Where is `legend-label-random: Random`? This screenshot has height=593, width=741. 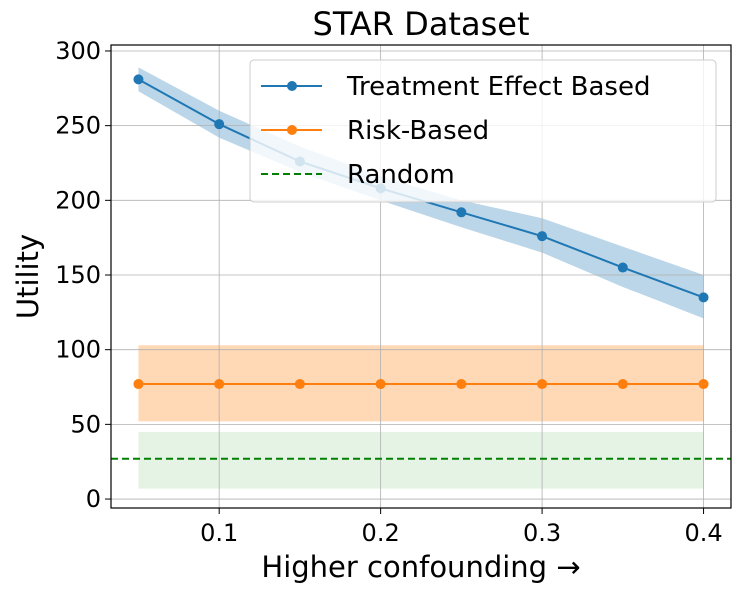 legend-label-random: Random is located at coordinates (401, 175).